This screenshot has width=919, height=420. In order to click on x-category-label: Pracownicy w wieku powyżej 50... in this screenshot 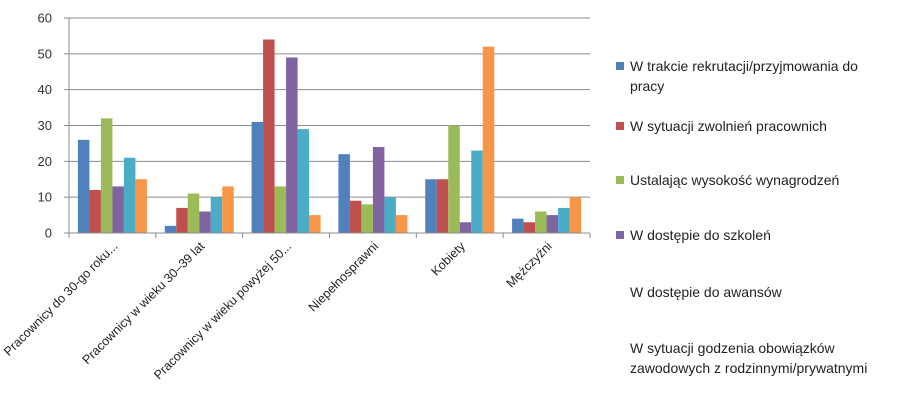, I will do `click(222, 310)`.